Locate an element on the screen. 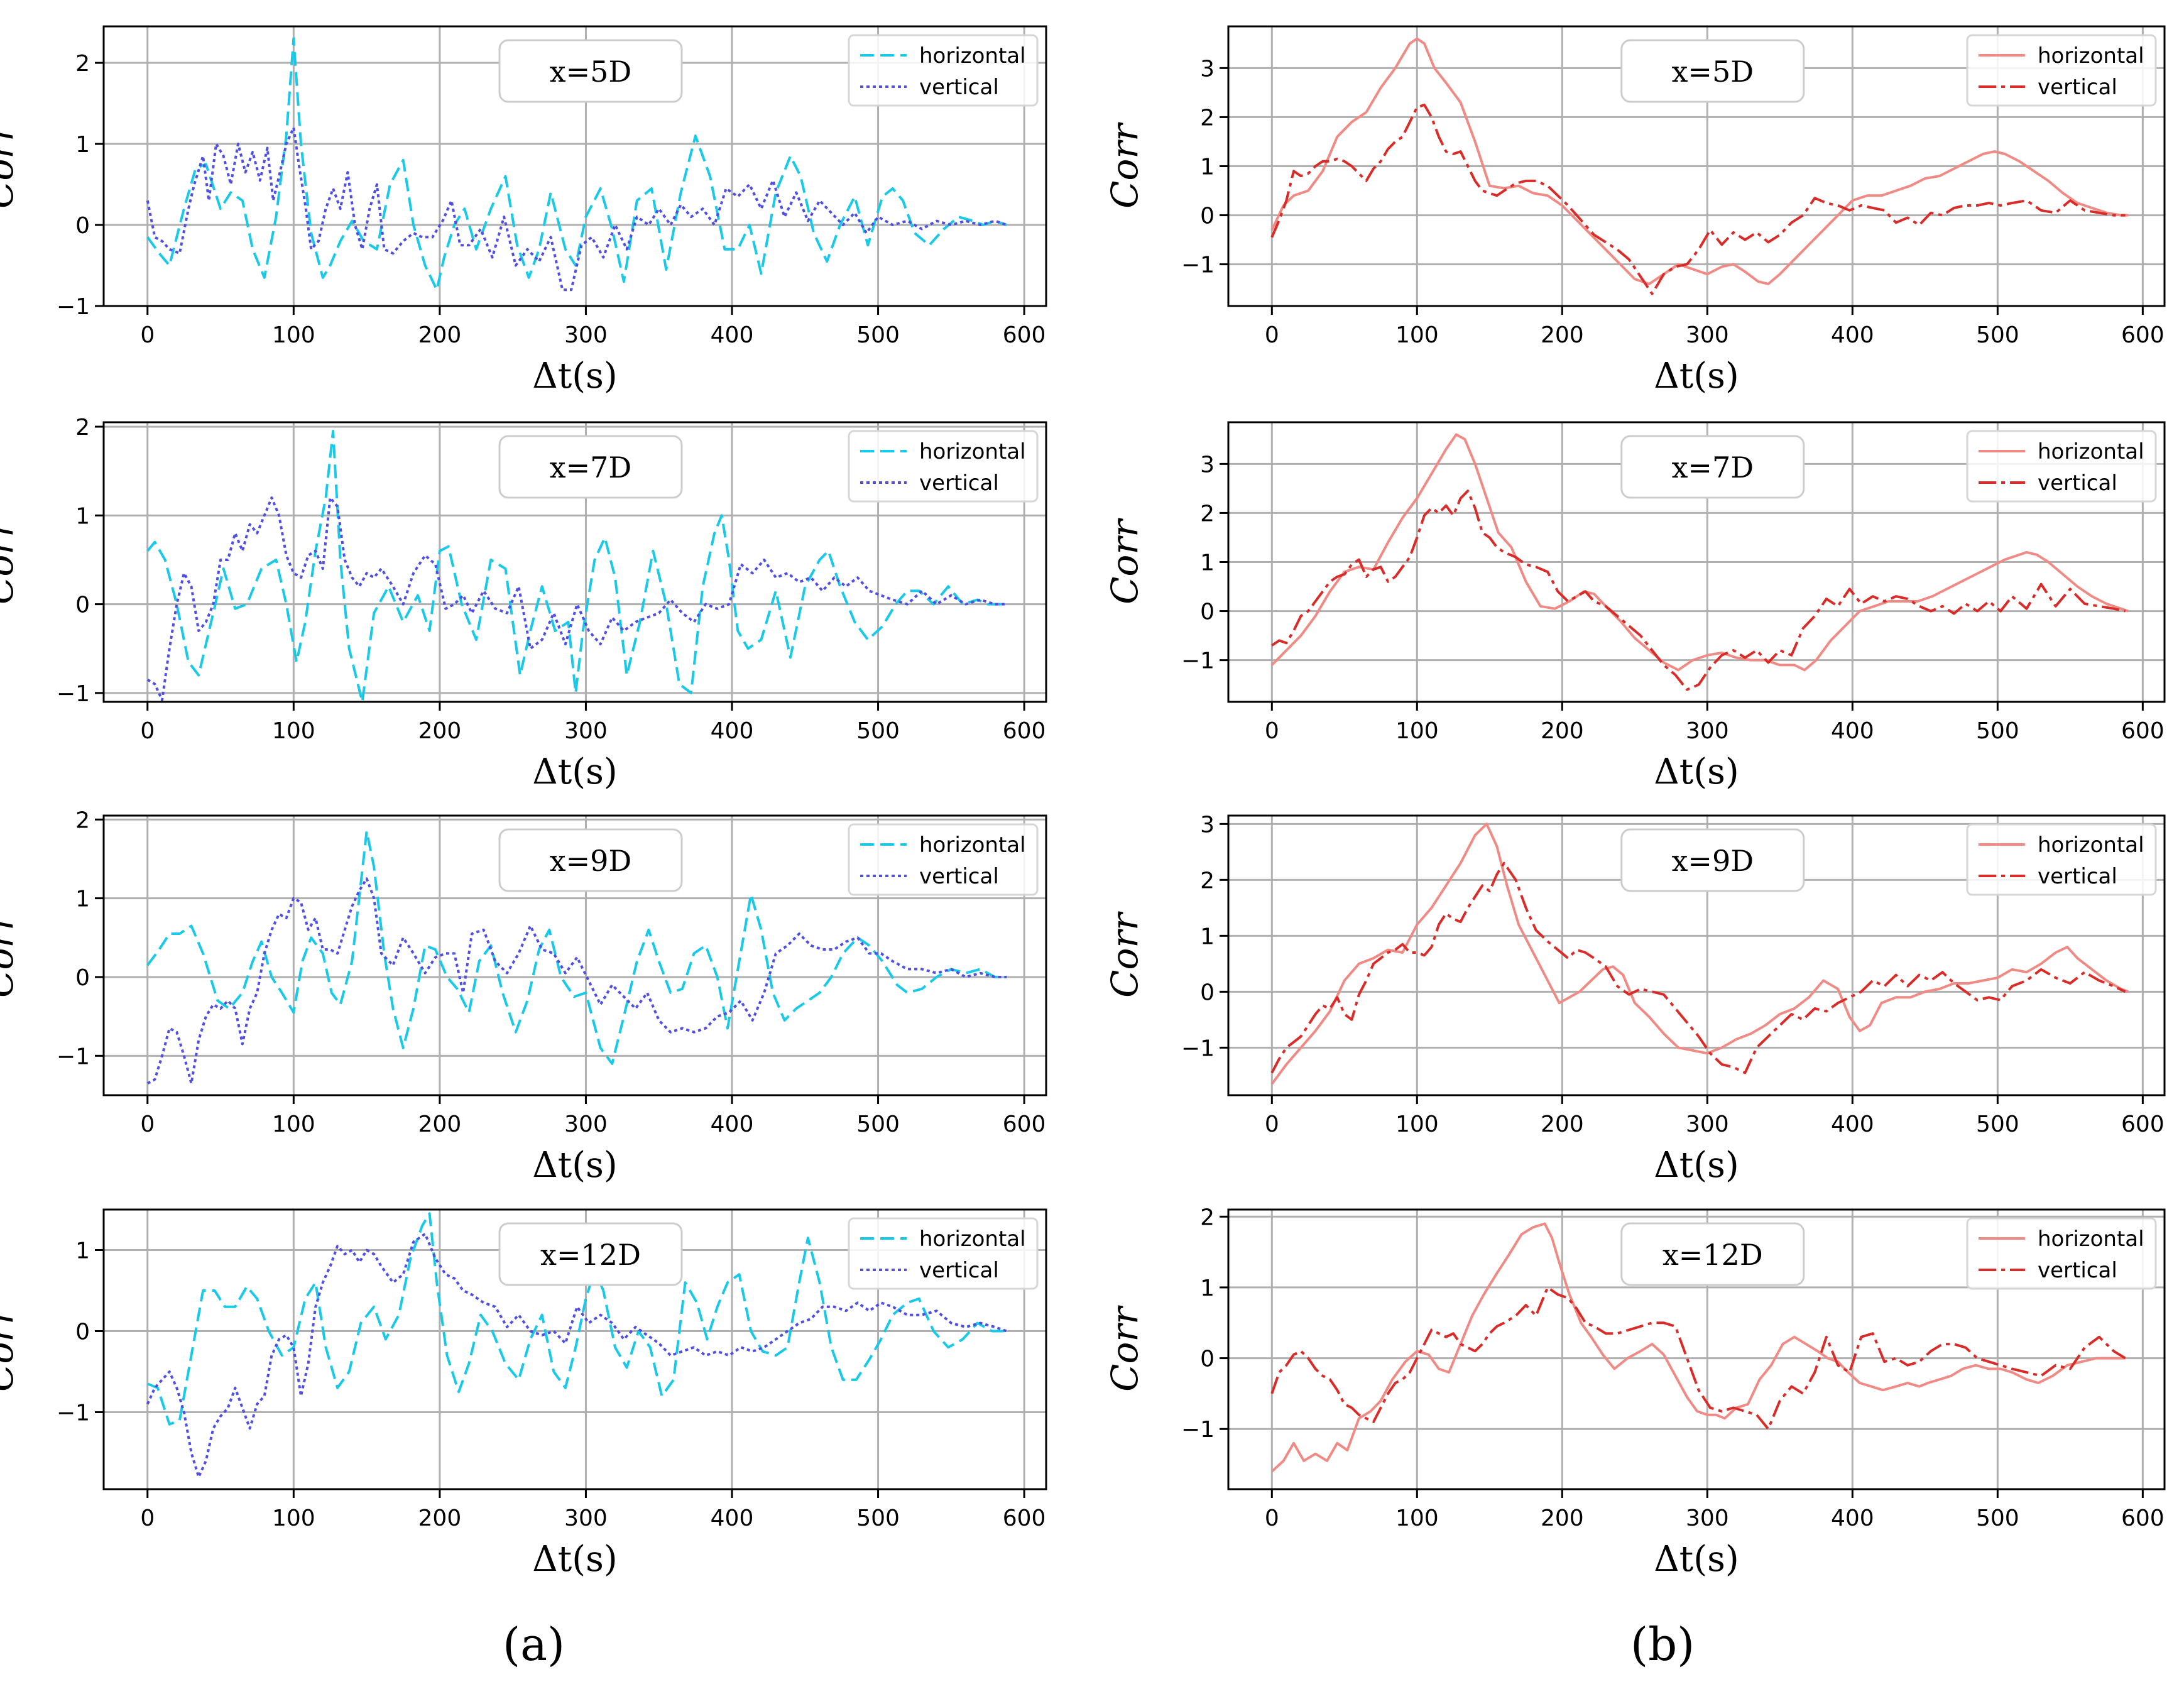  chart-b-4-xtick-label: 300 is located at coordinates (1707, 1518).